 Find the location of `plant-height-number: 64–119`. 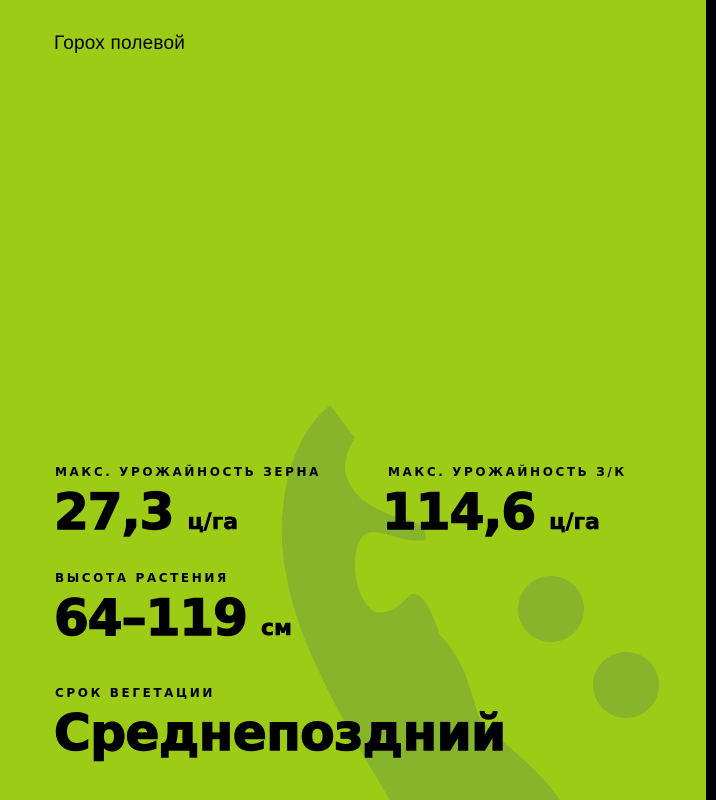

plant-height-number: 64–119 is located at coordinates (150, 618).